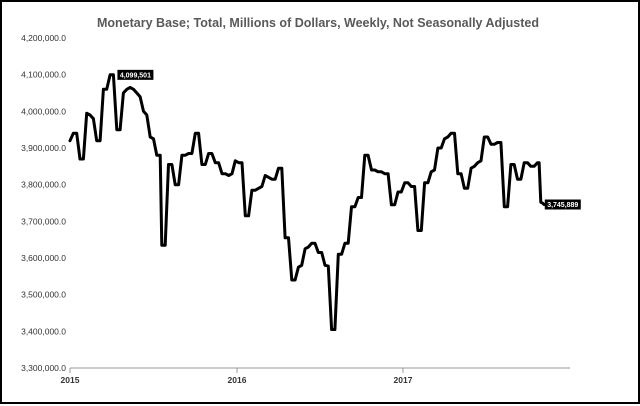  Describe the element at coordinates (43, 38) in the screenshot. I see `y-tick-label: 4,200,000.0` at that location.